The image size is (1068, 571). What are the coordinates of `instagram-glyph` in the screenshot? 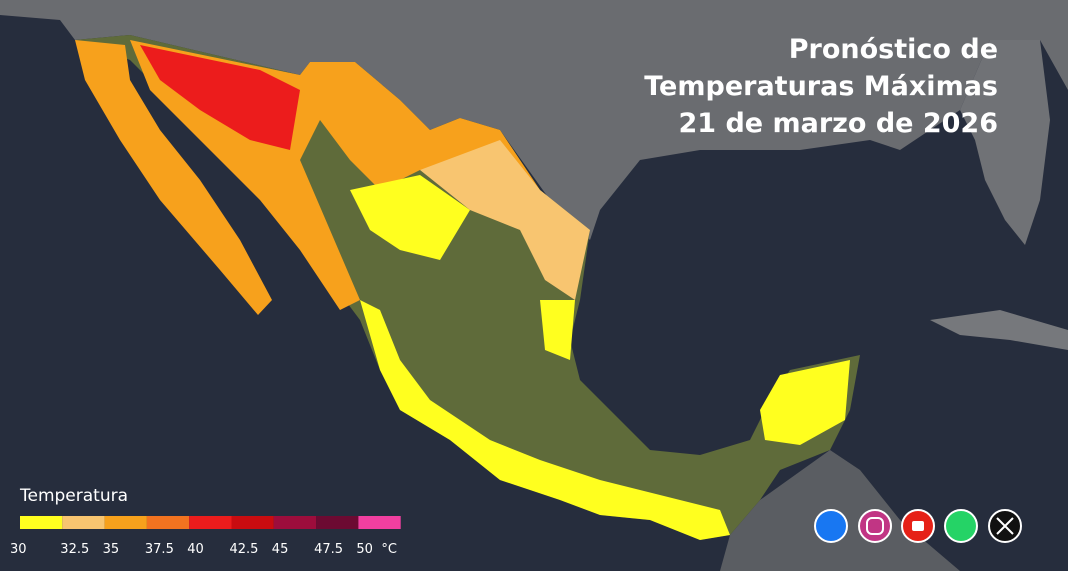 It's located at (875, 526).